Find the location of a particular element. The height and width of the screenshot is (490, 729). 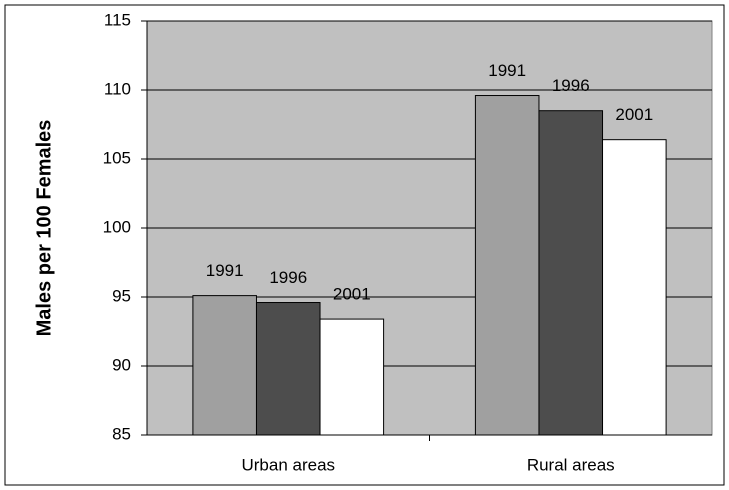

y-tick-label: 95 is located at coordinates (121, 295).